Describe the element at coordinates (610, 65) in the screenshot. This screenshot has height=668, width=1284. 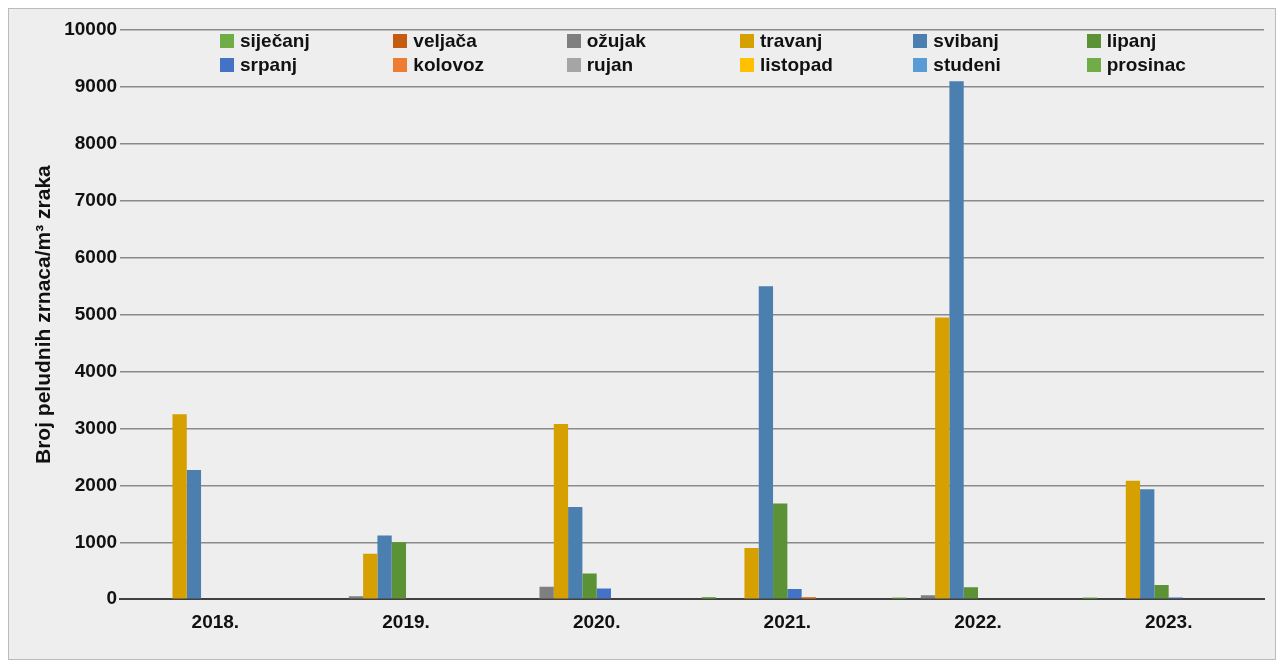
I see `legend-label: rujan` at that location.